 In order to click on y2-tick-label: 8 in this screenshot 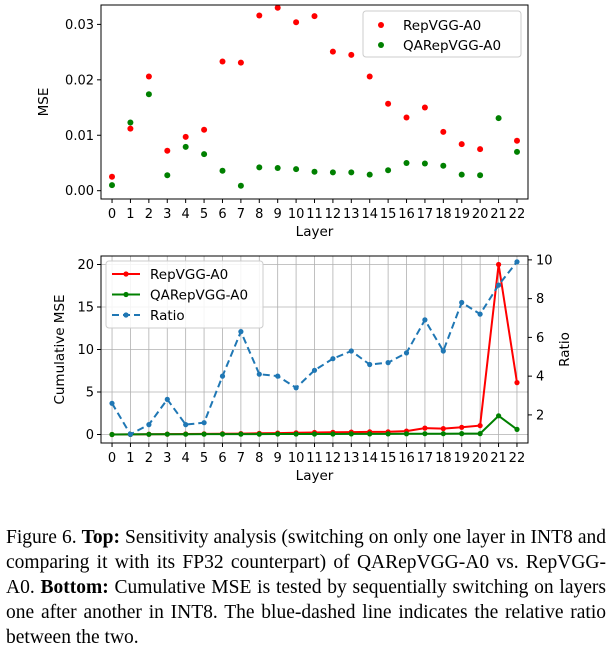, I will do `click(540, 299)`.